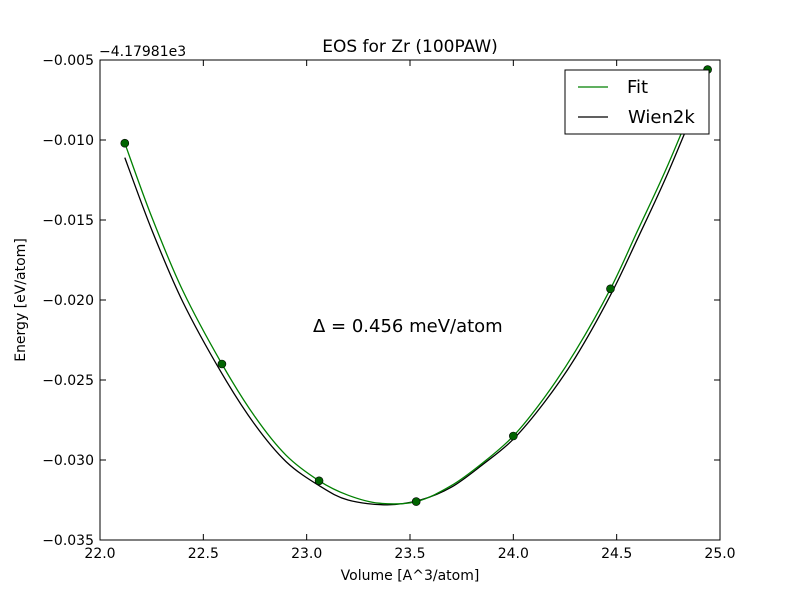 The height and width of the screenshot is (600, 800). I want to click on delta-annotation: Δ = 0.456 meV/atom, so click(408, 326).